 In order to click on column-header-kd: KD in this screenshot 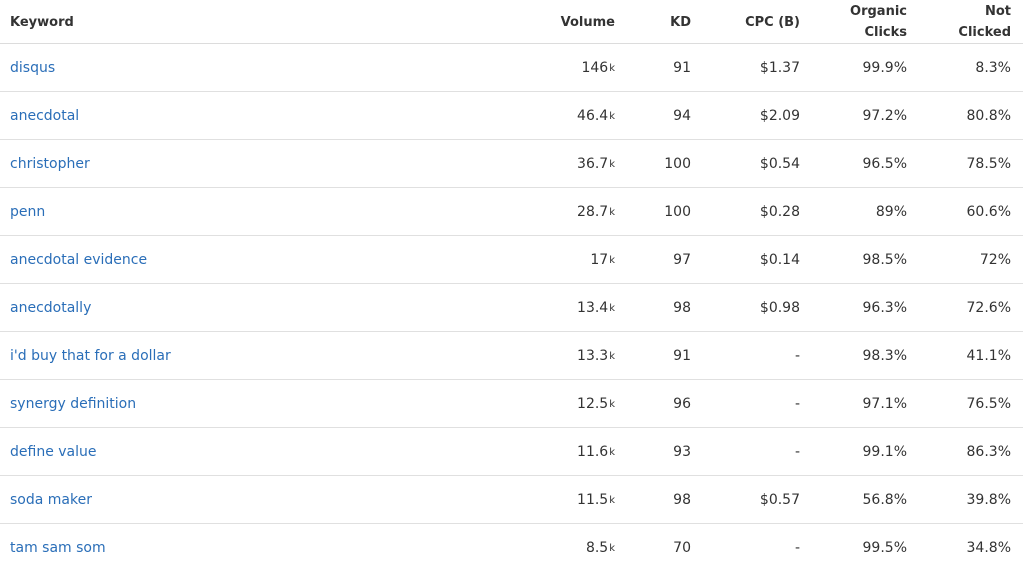, I will do `click(661, 22)`.